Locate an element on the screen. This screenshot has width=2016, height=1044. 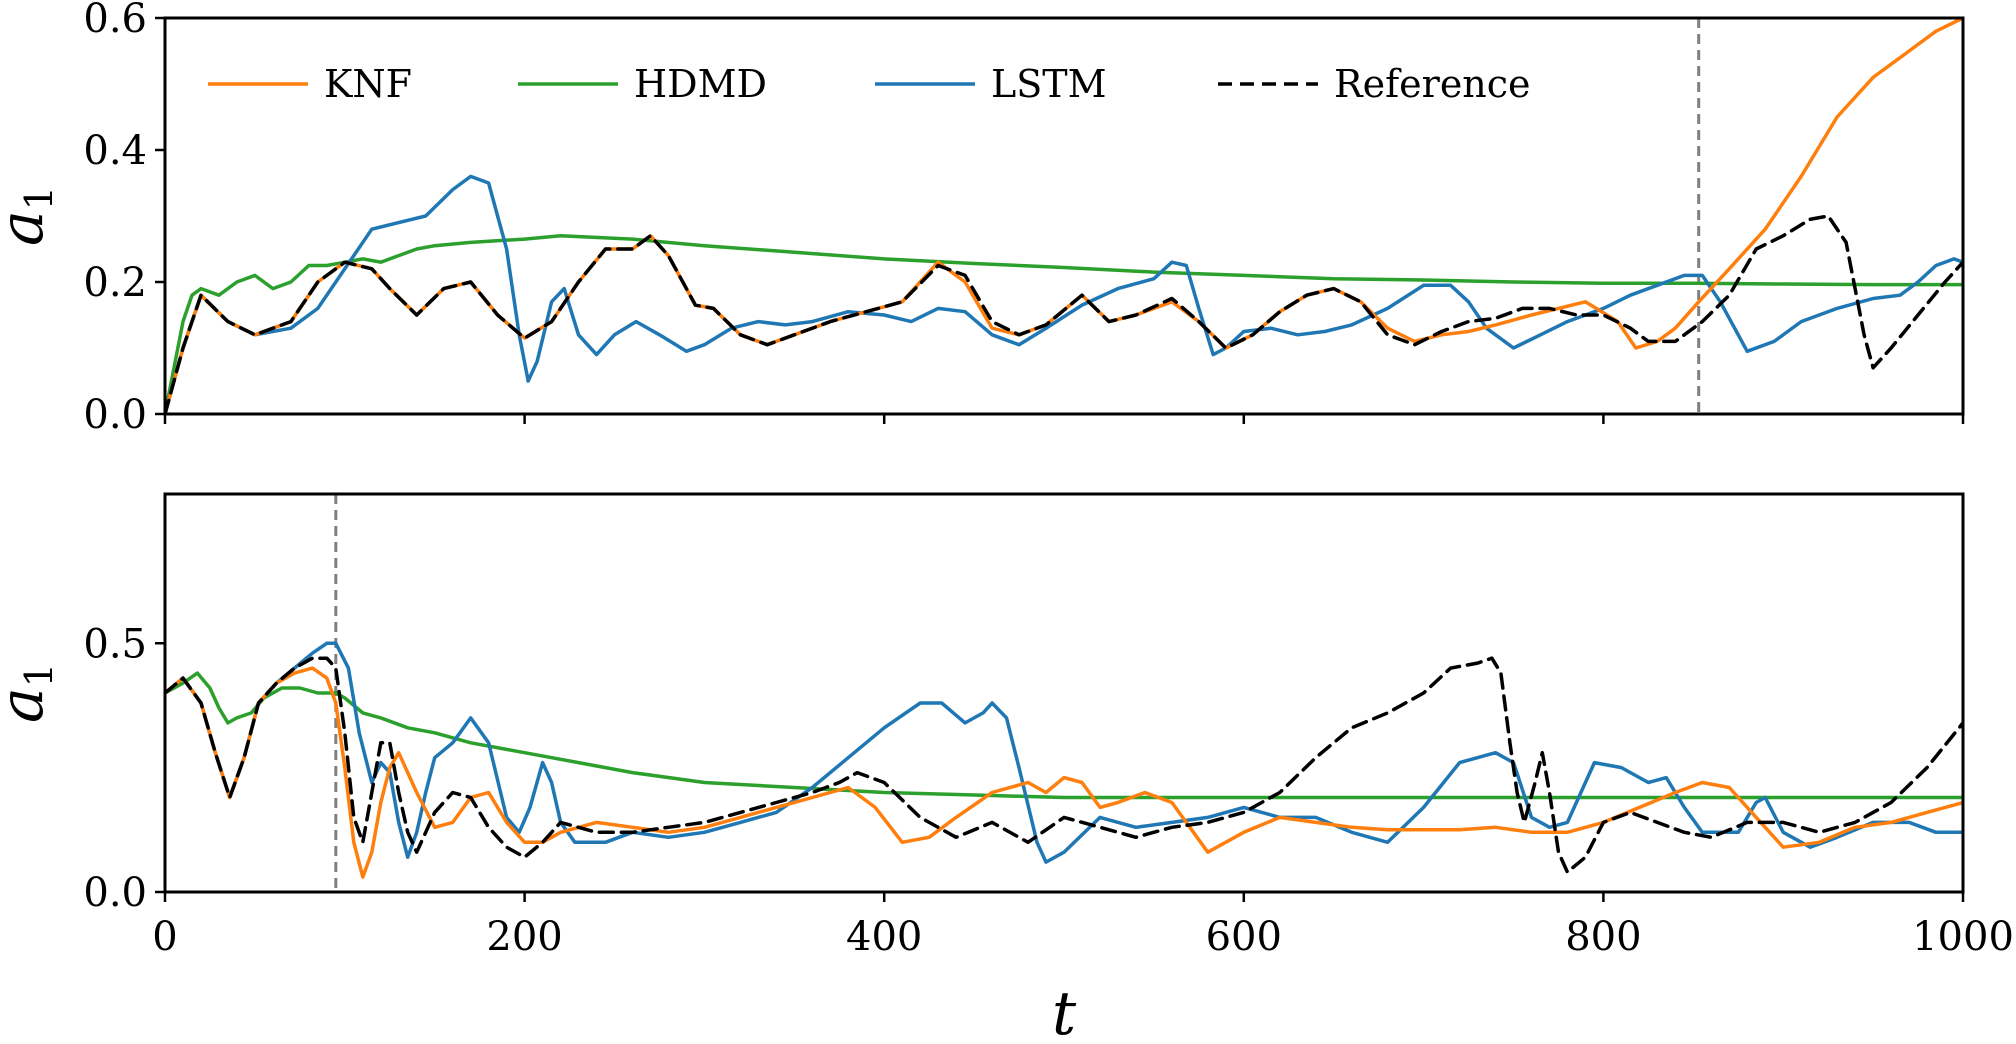
legend-label-reference: Reference is located at coordinates (1432, 84).